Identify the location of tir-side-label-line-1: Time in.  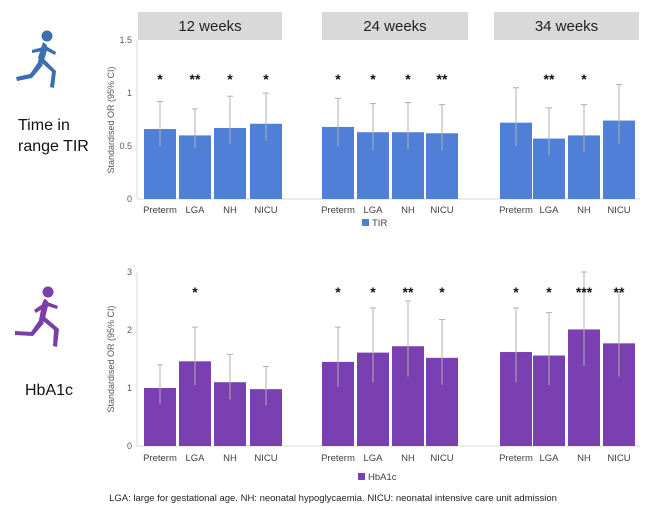
(44, 125).